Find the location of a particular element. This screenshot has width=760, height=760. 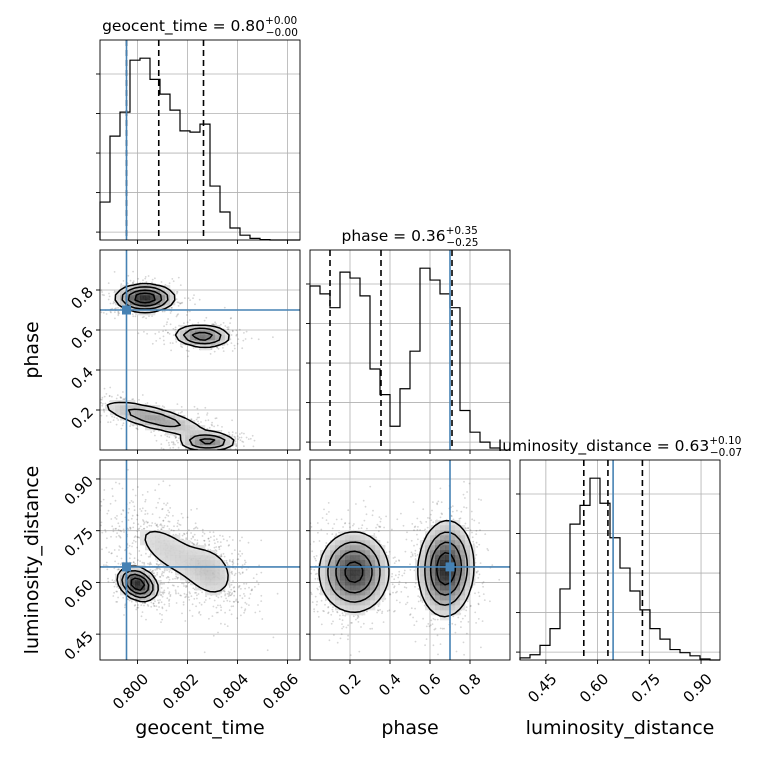

geocent_time-vs-phase-truth-marker is located at coordinates (126, 310).